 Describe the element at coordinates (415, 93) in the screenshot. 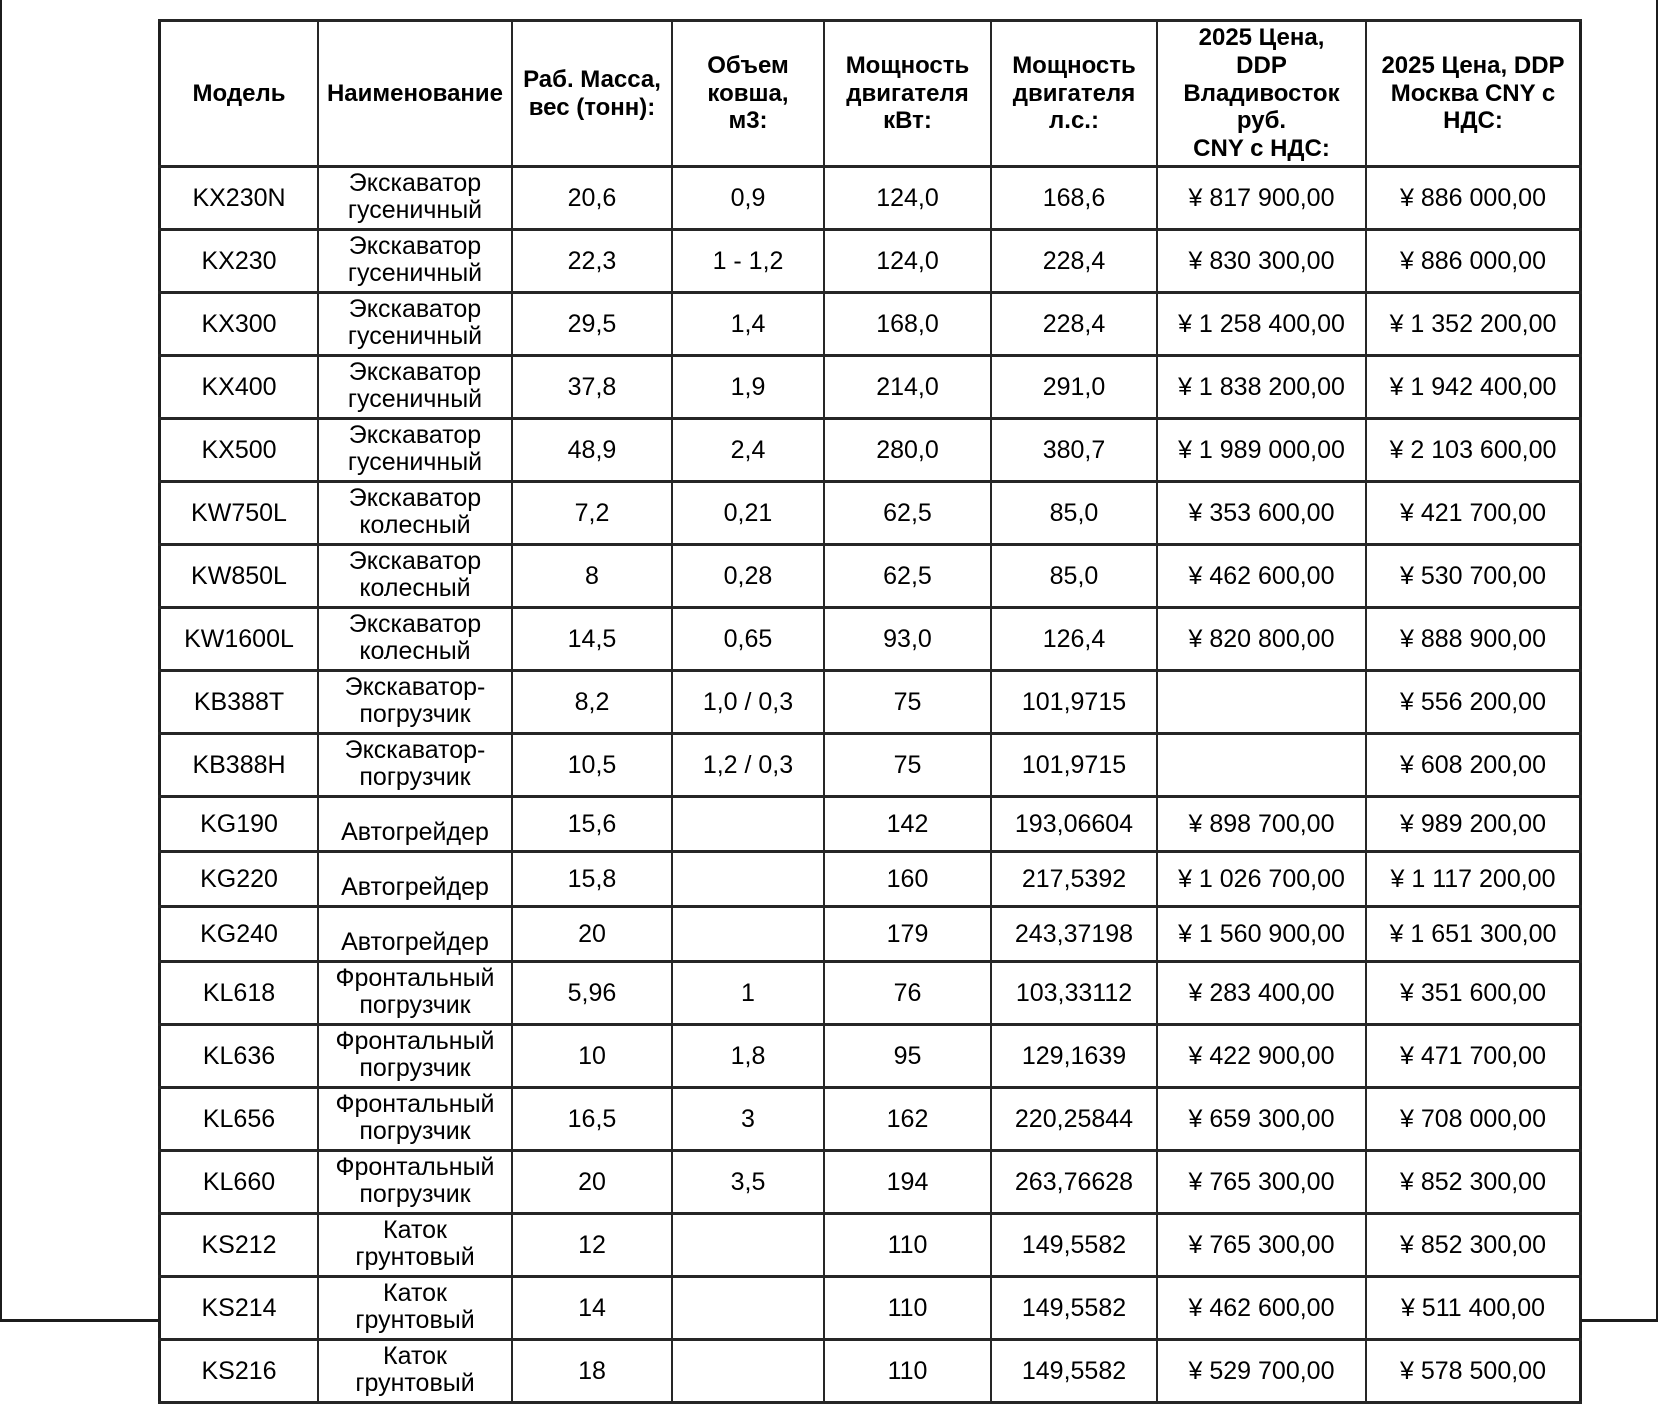

I see `column-header-name: Наименование` at that location.